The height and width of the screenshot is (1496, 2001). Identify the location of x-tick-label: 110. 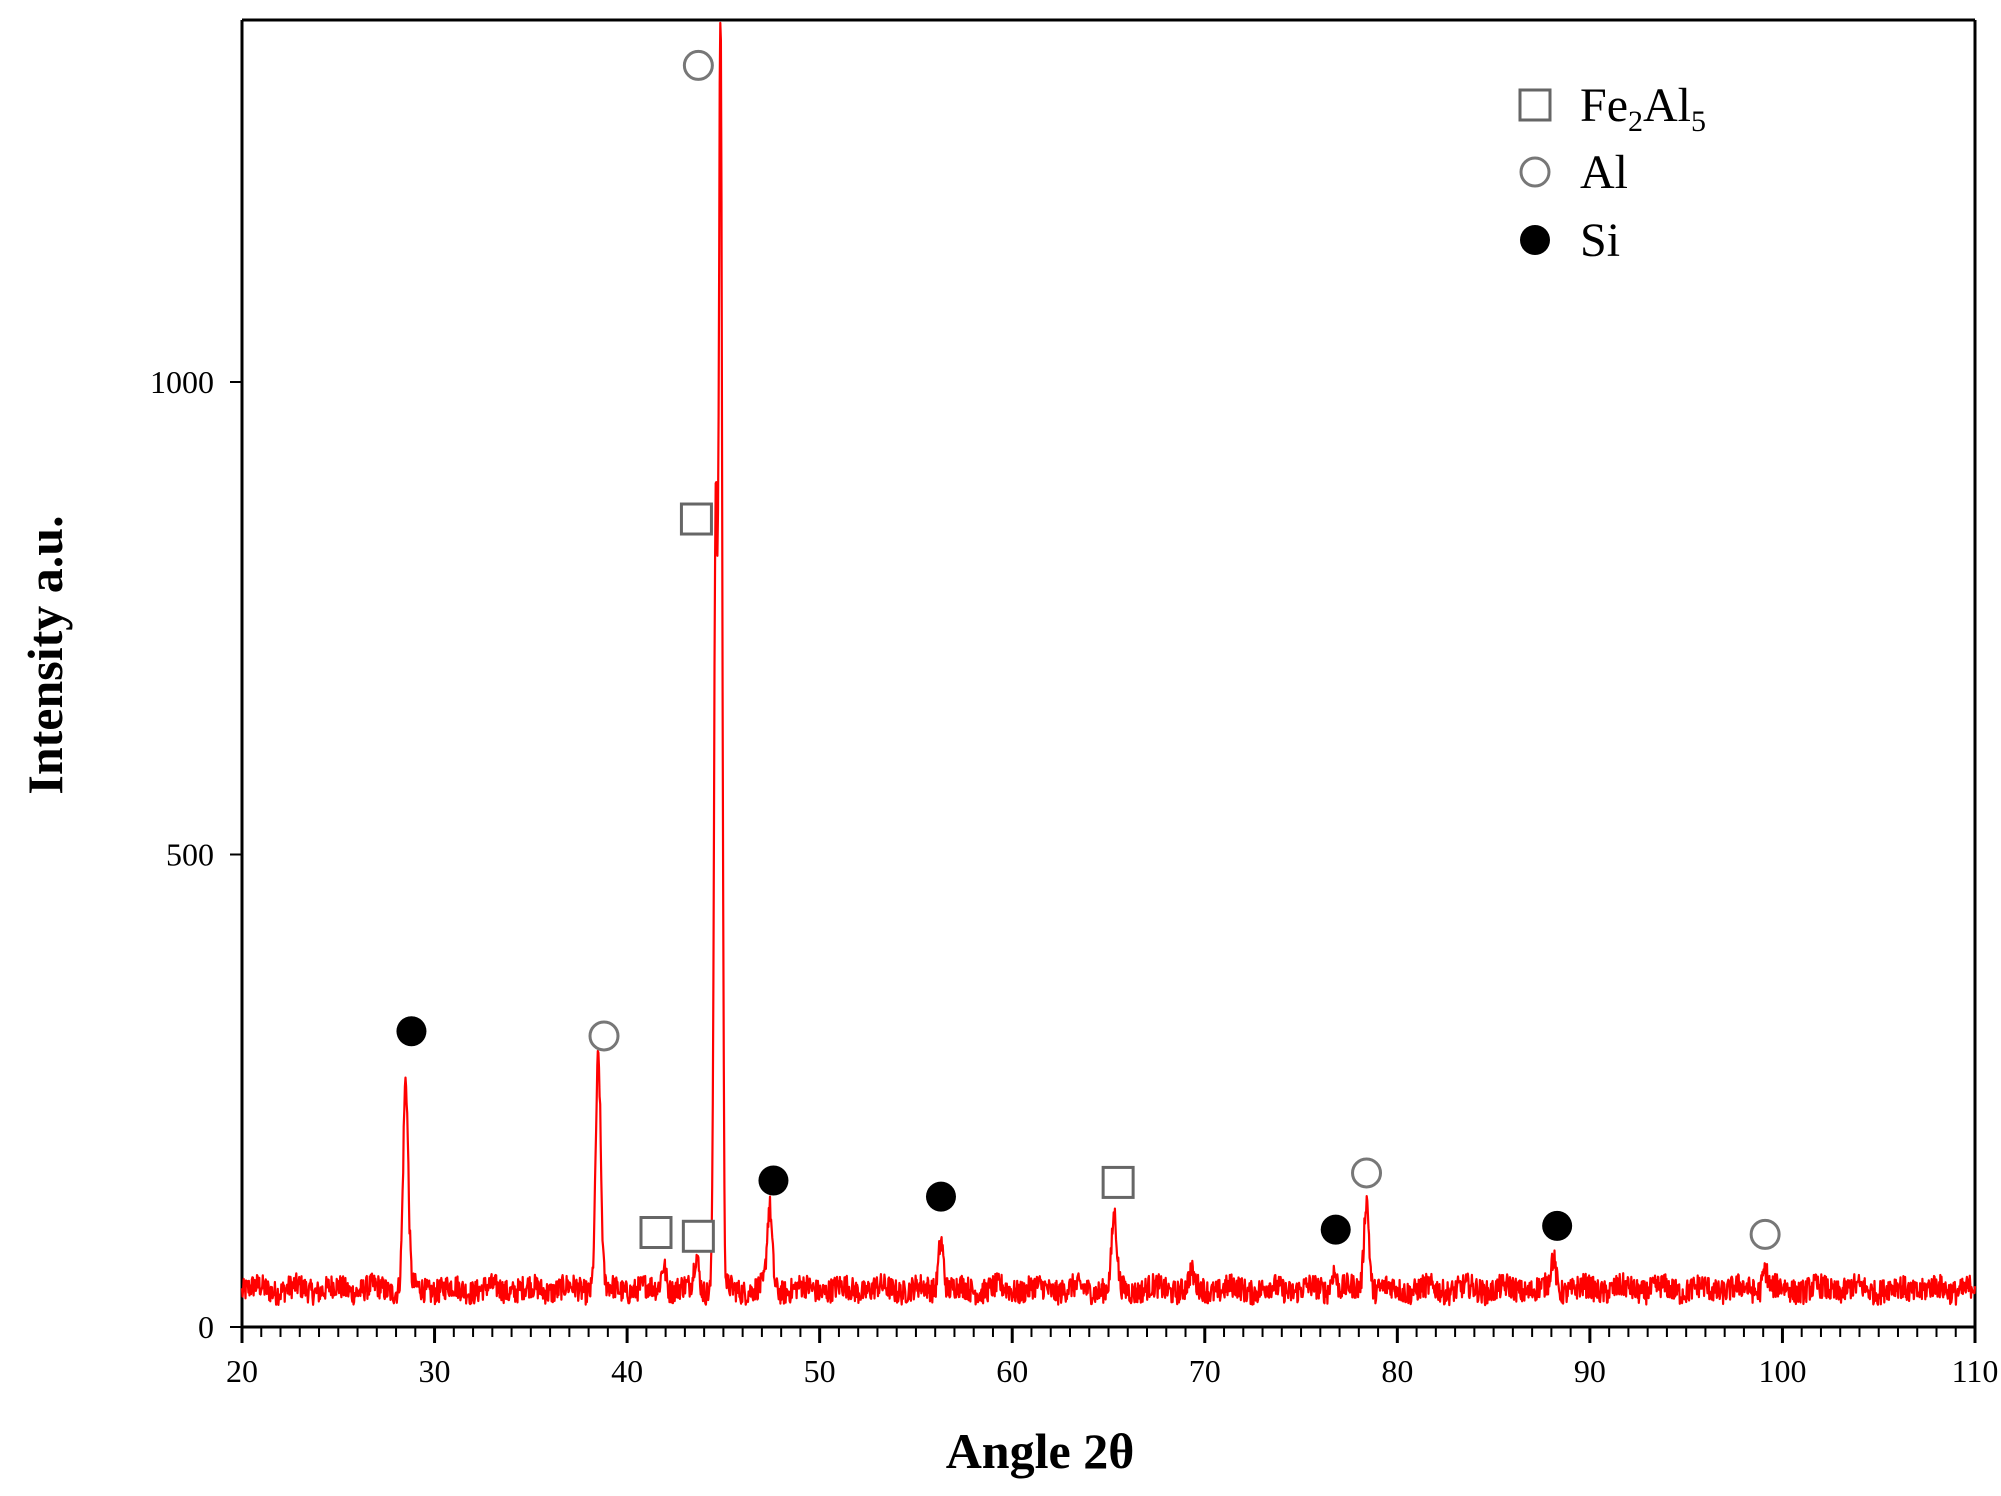
(1975, 1371).